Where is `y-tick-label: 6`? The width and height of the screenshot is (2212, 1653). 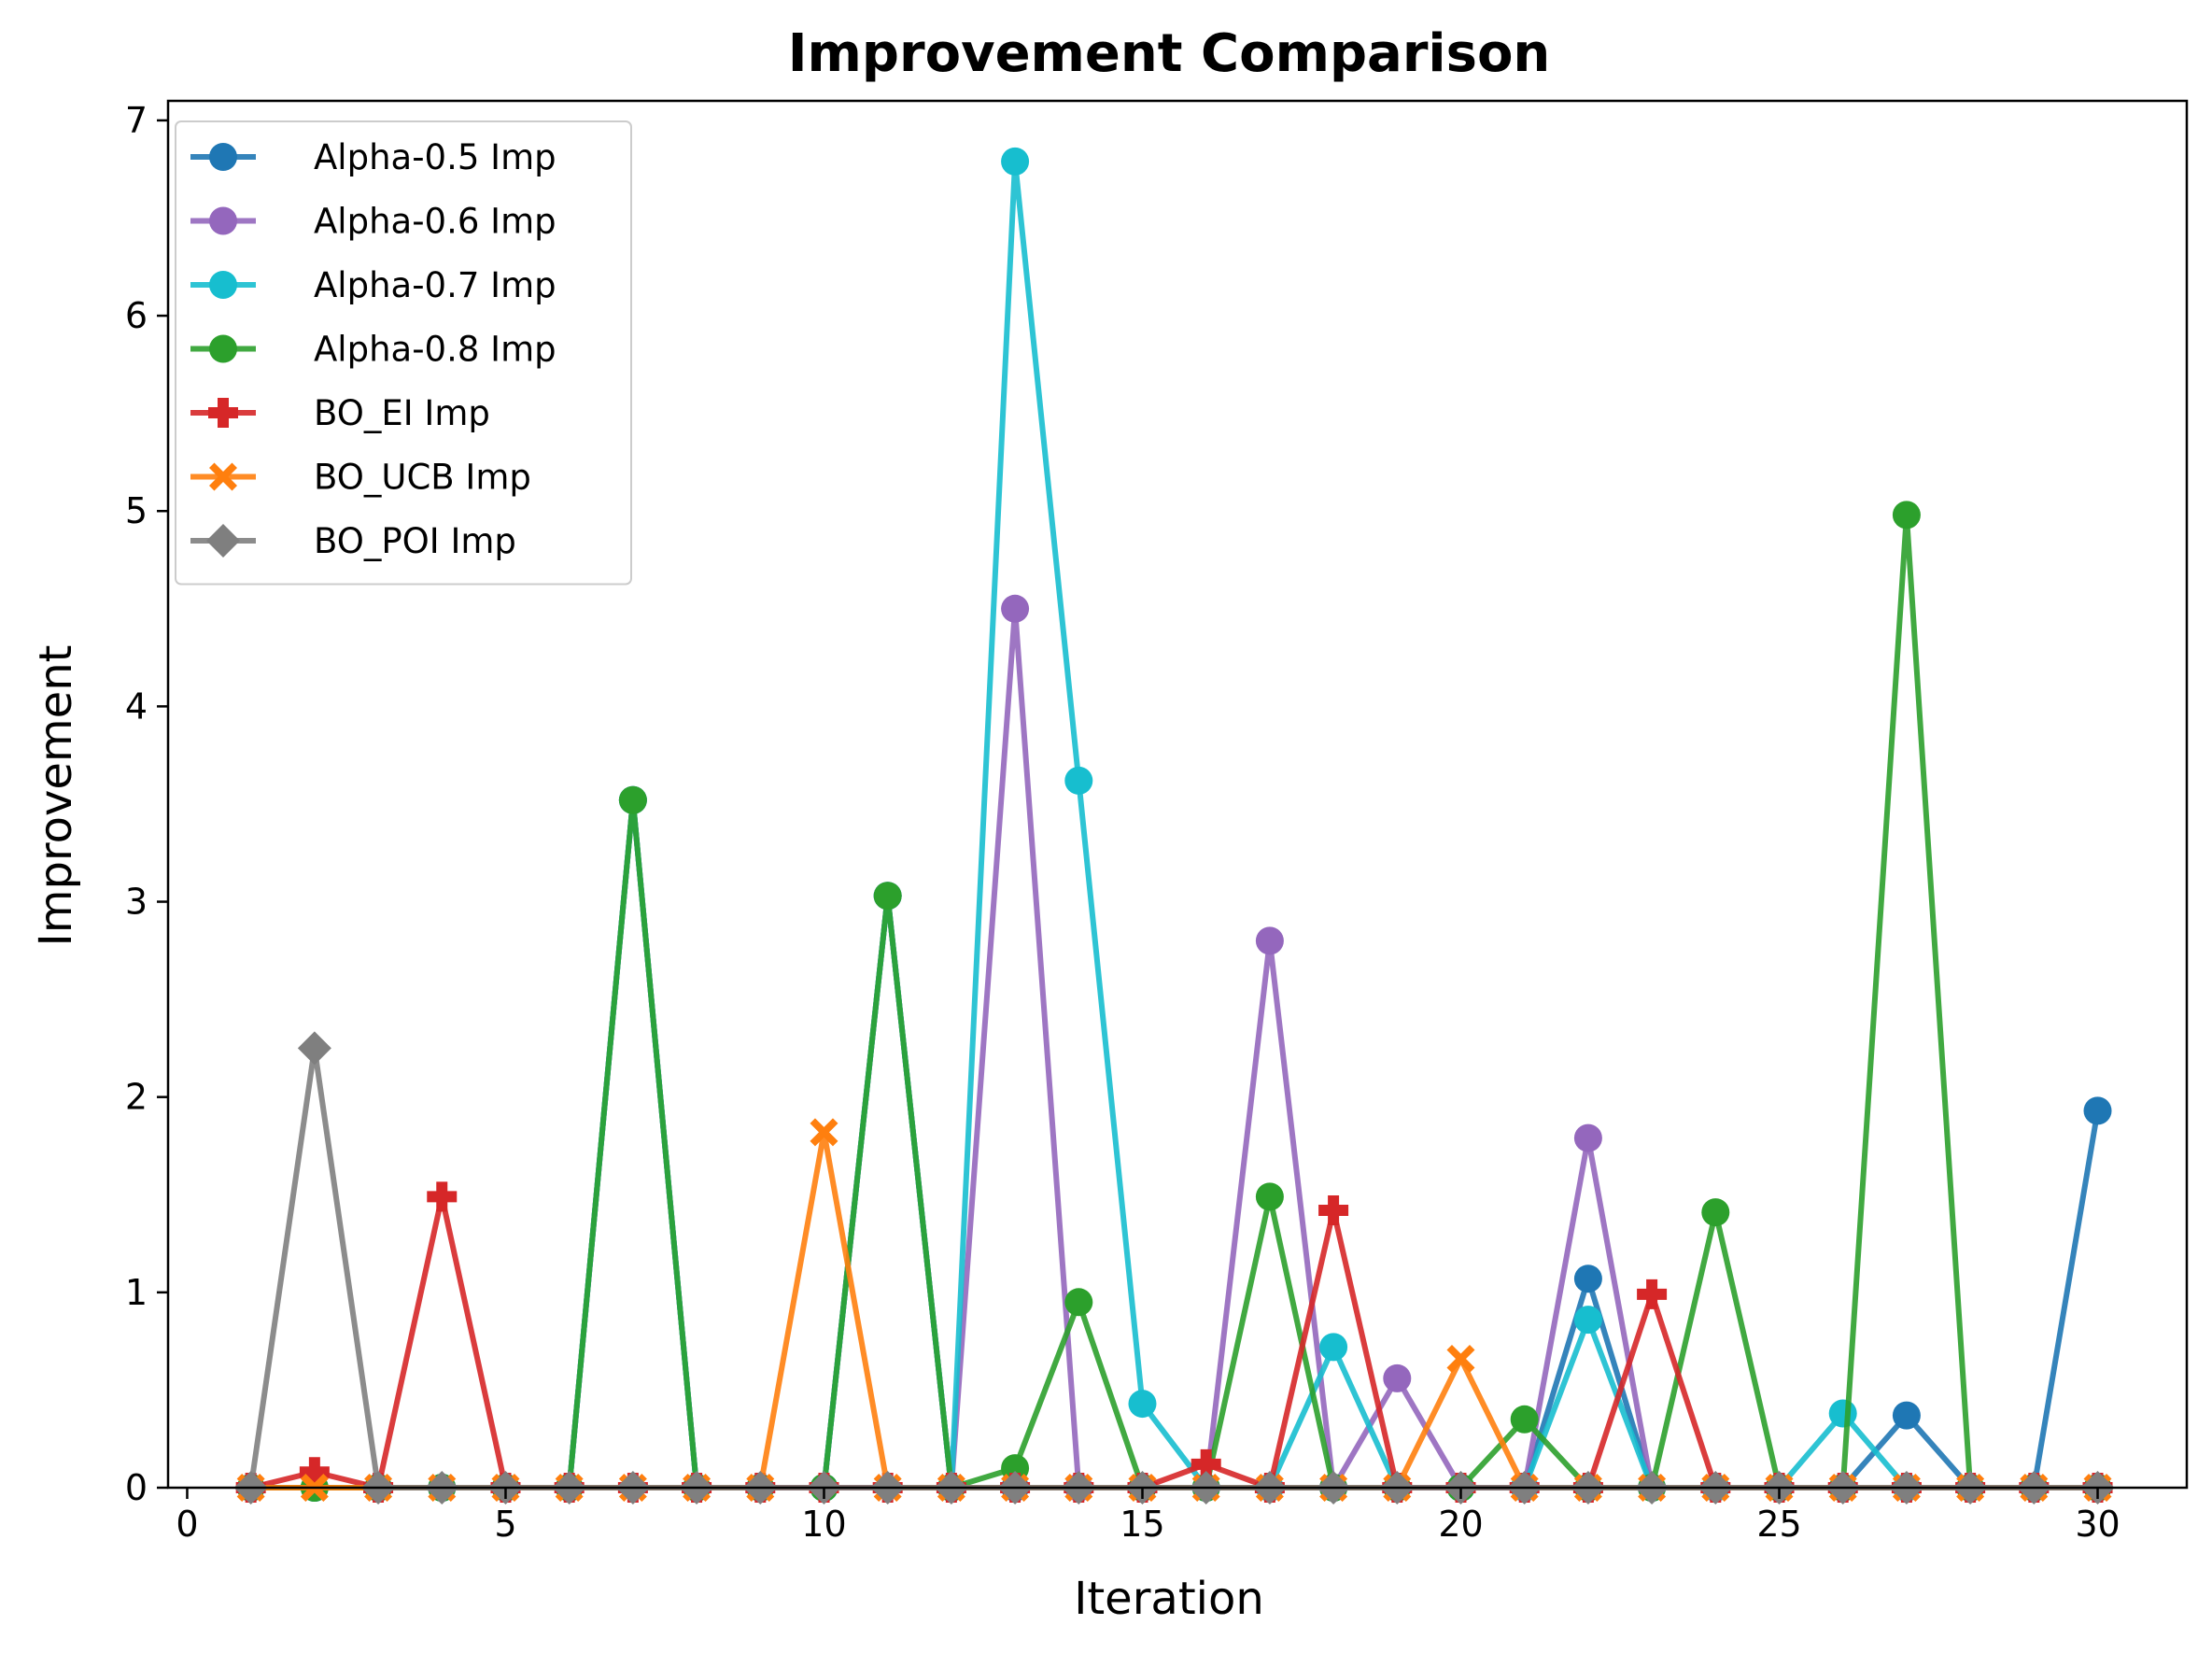
y-tick-label: 6 is located at coordinates (136, 316).